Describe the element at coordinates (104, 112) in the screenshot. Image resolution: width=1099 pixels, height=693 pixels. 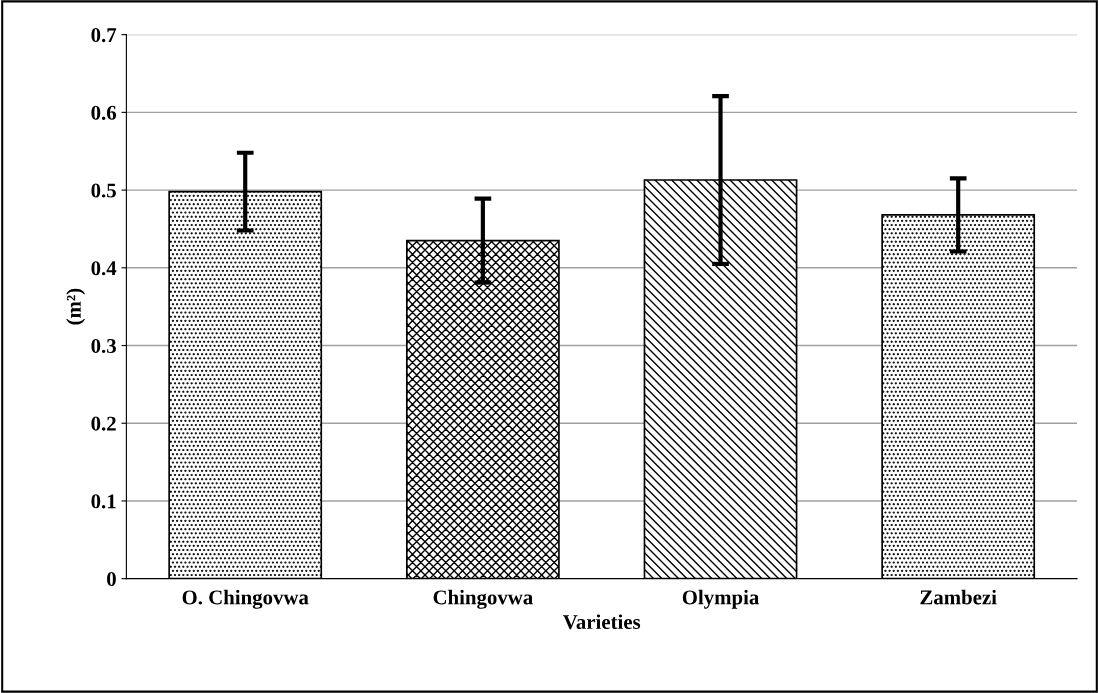
I see `y-tick-label: 0.6` at that location.